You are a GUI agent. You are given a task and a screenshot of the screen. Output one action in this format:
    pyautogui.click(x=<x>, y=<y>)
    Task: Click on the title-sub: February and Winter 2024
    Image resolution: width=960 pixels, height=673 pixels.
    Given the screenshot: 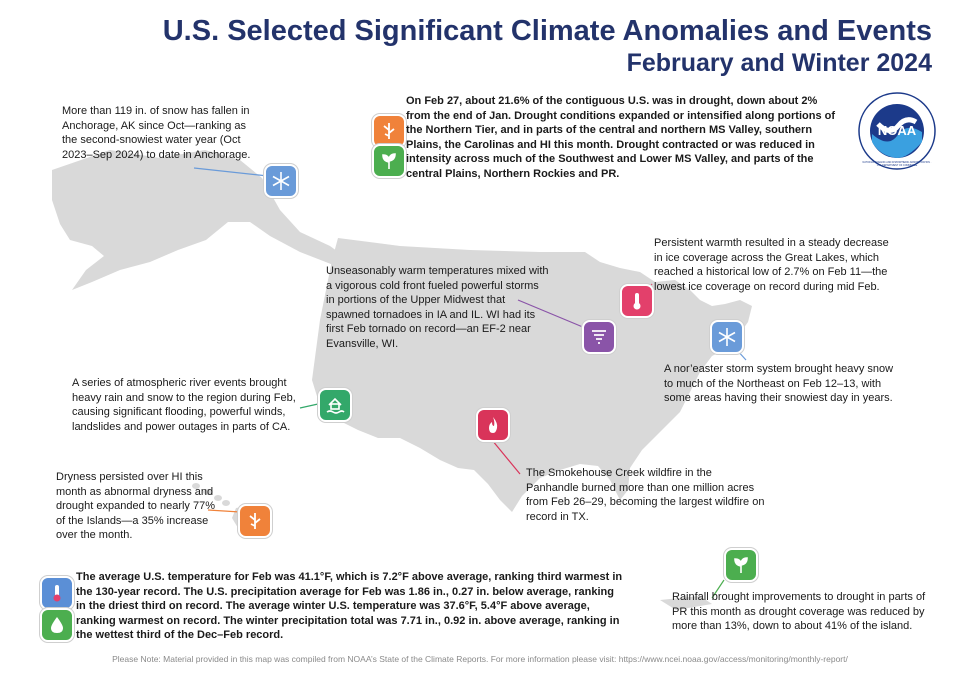 What is the action you would take?
    pyautogui.click(x=779, y=63)
    